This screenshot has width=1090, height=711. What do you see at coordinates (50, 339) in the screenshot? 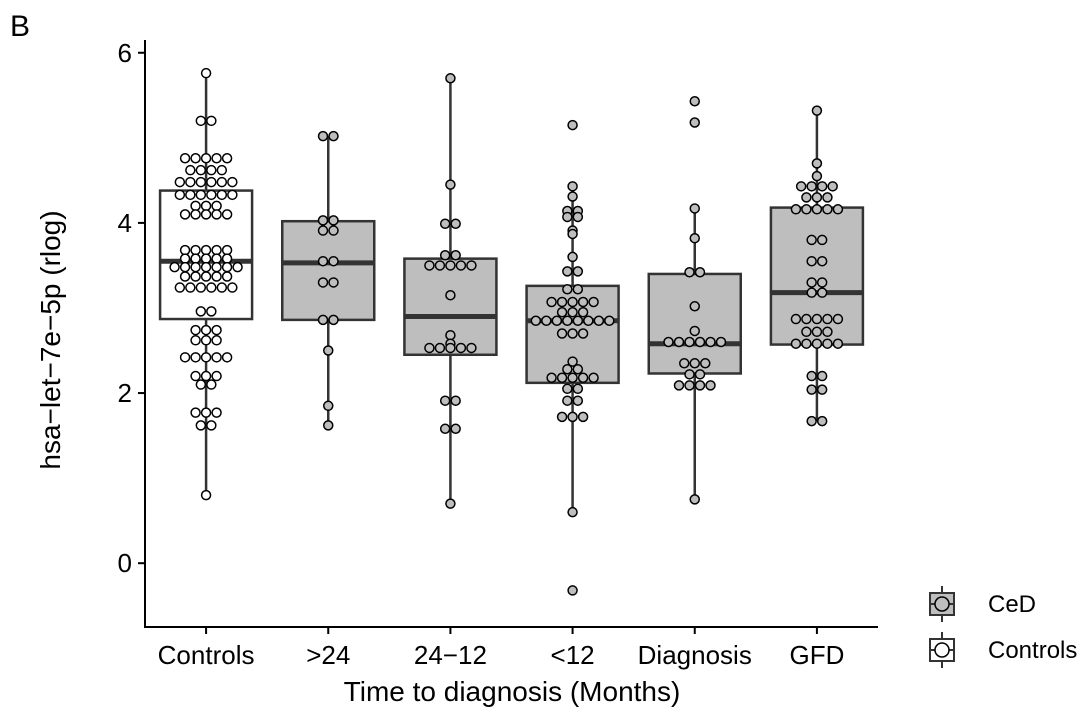
I see `y-axis-title: hsa−let−7e−5p (rlog)` at bounding box center [50, 339].